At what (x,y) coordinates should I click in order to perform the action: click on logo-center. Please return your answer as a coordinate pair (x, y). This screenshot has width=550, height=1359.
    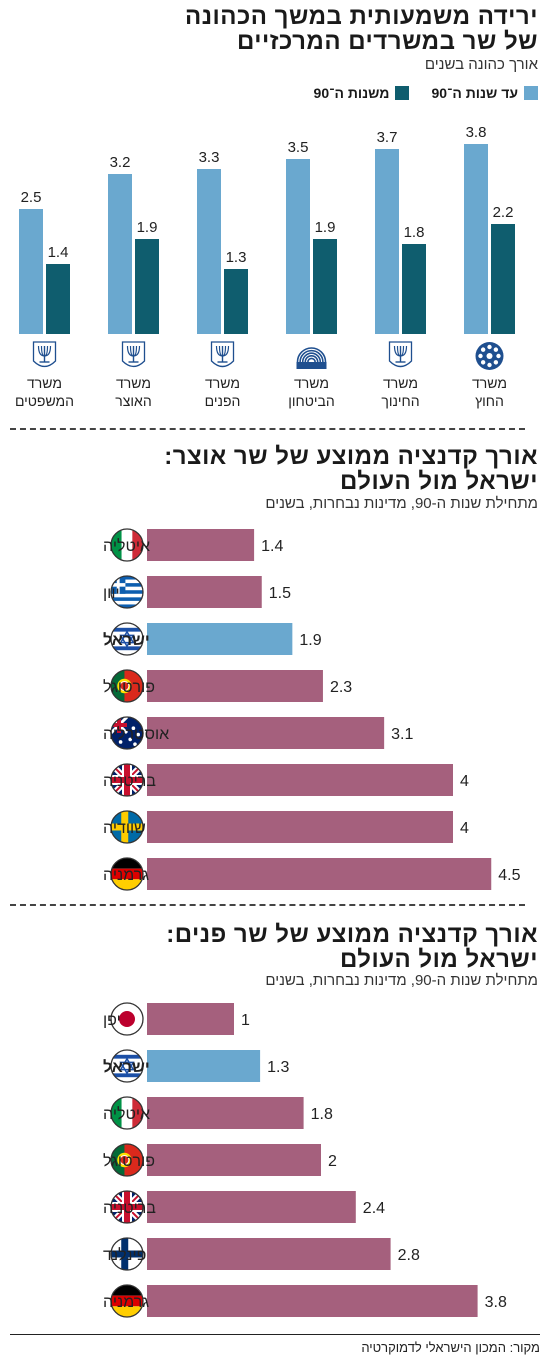
    Looking at the image, I should click on (489, 356).